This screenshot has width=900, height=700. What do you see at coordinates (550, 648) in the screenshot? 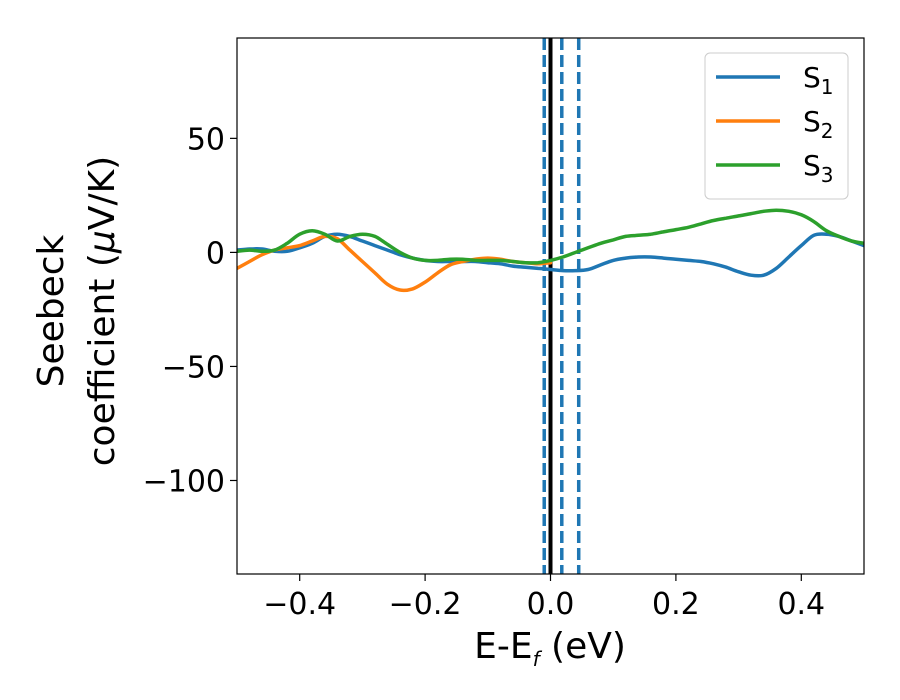
I see `x-axis-title: E-Ef (eV)` at bounding box center [550, 648].